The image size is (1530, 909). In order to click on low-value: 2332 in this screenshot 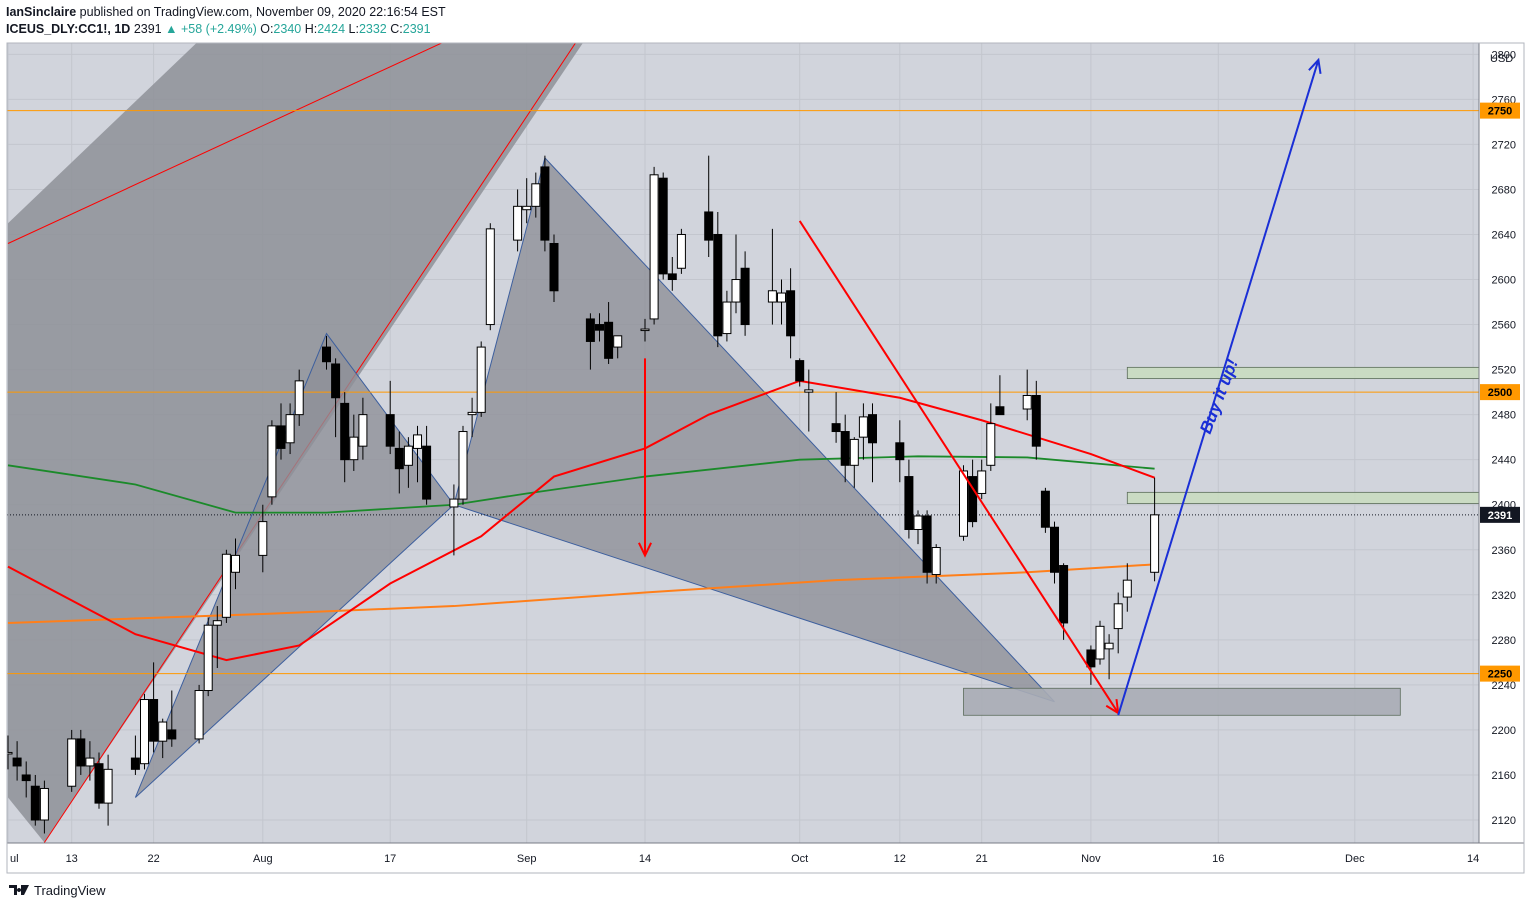, I will do `click(372, 29)`.